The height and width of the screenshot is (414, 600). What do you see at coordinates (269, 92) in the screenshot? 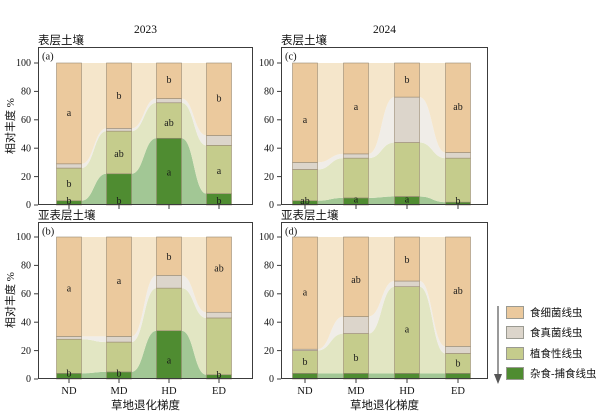
I see `y-tick-label: 80` at bounding box center [269, 92].